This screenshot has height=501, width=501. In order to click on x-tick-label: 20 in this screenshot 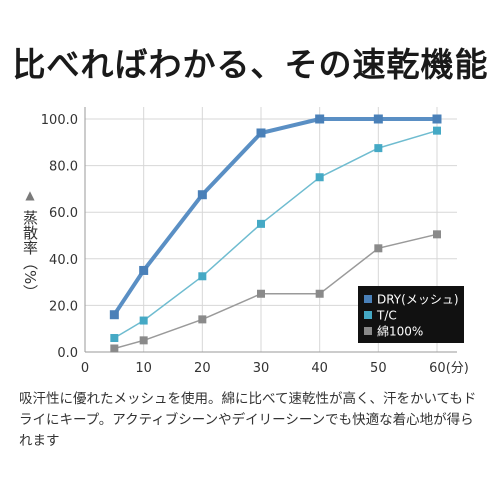, I will do `click(202, 368)`.